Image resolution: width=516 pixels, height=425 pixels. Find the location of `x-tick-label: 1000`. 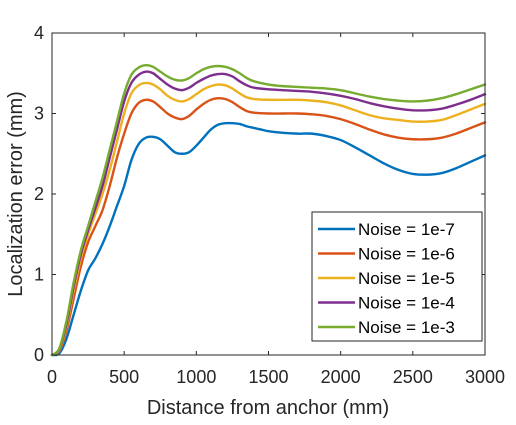

x-tick-label: 1000 is located at coordinates (196, 377).